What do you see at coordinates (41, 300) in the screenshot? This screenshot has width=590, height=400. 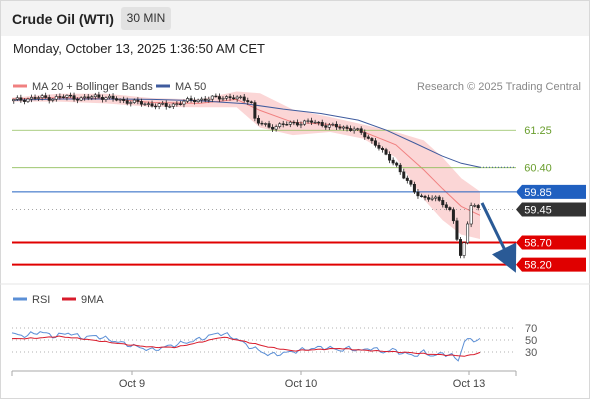 I see `rsi-legend-label: RSI` at bounding box center [41, 300].